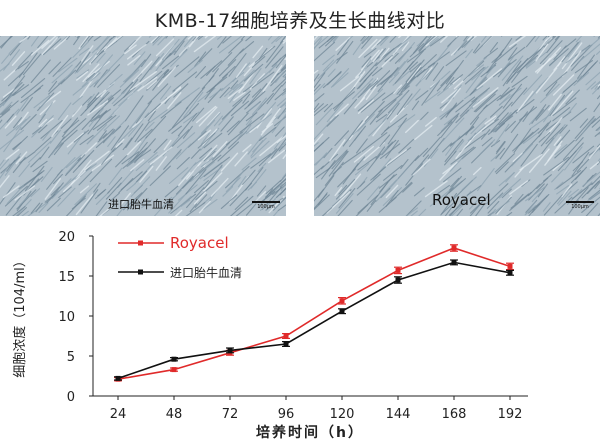 This screenshot has width=600, height=447. What do you see at coordinates (66, 317) in the screenshot?
I see `y-tick-label: 10` at bounding box center [66, 317].